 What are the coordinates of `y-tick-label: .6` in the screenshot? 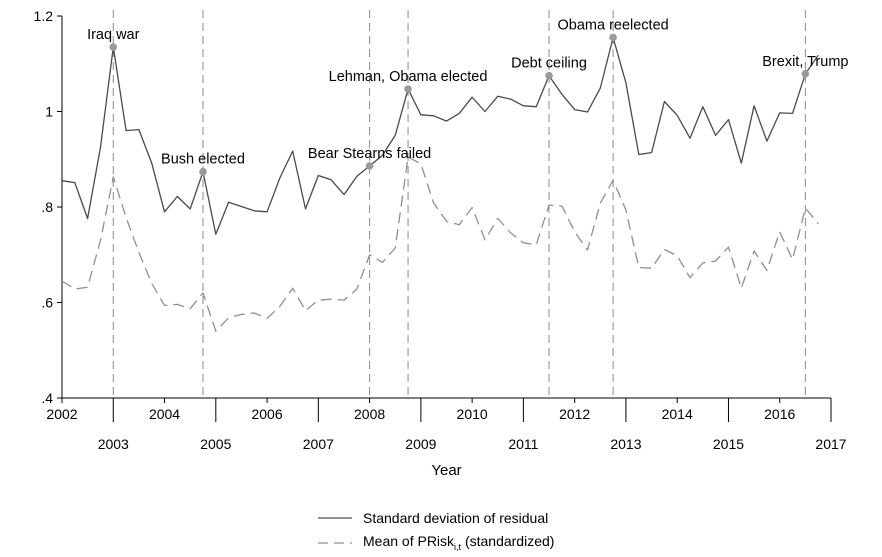 It's located at (47, 303).